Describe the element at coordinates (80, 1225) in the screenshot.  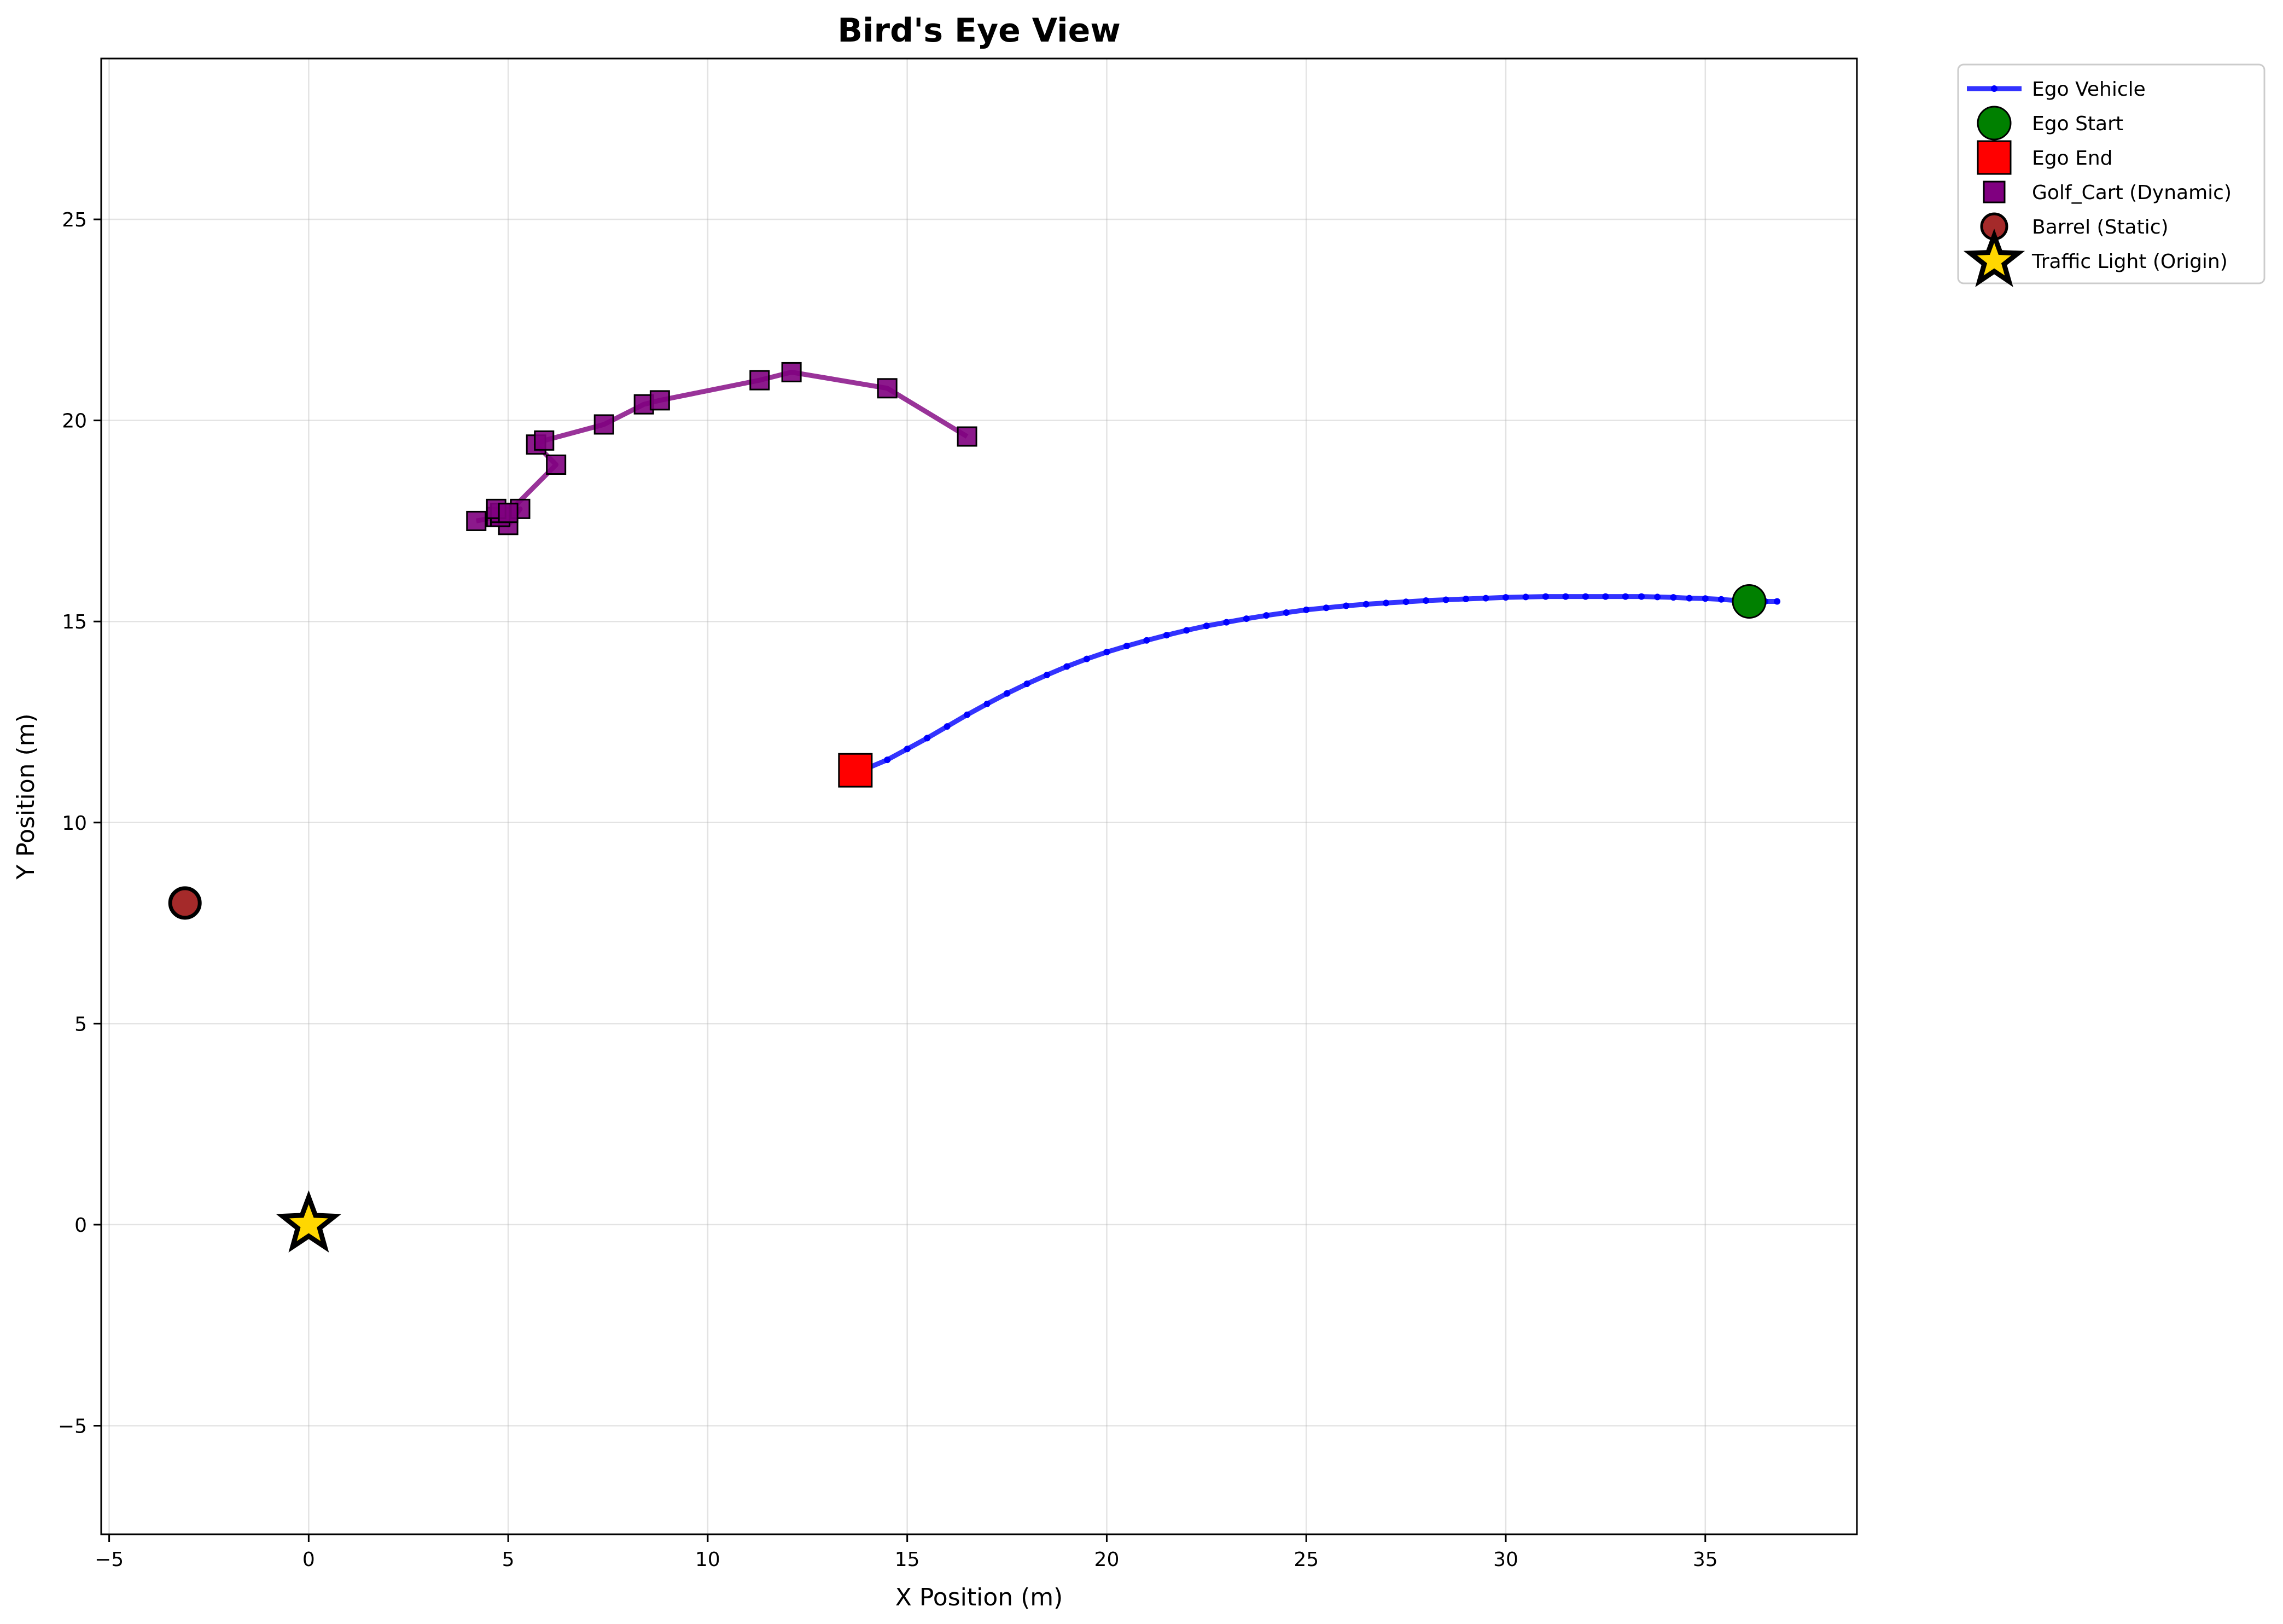
I see `y-tick-label: 0` at that location.